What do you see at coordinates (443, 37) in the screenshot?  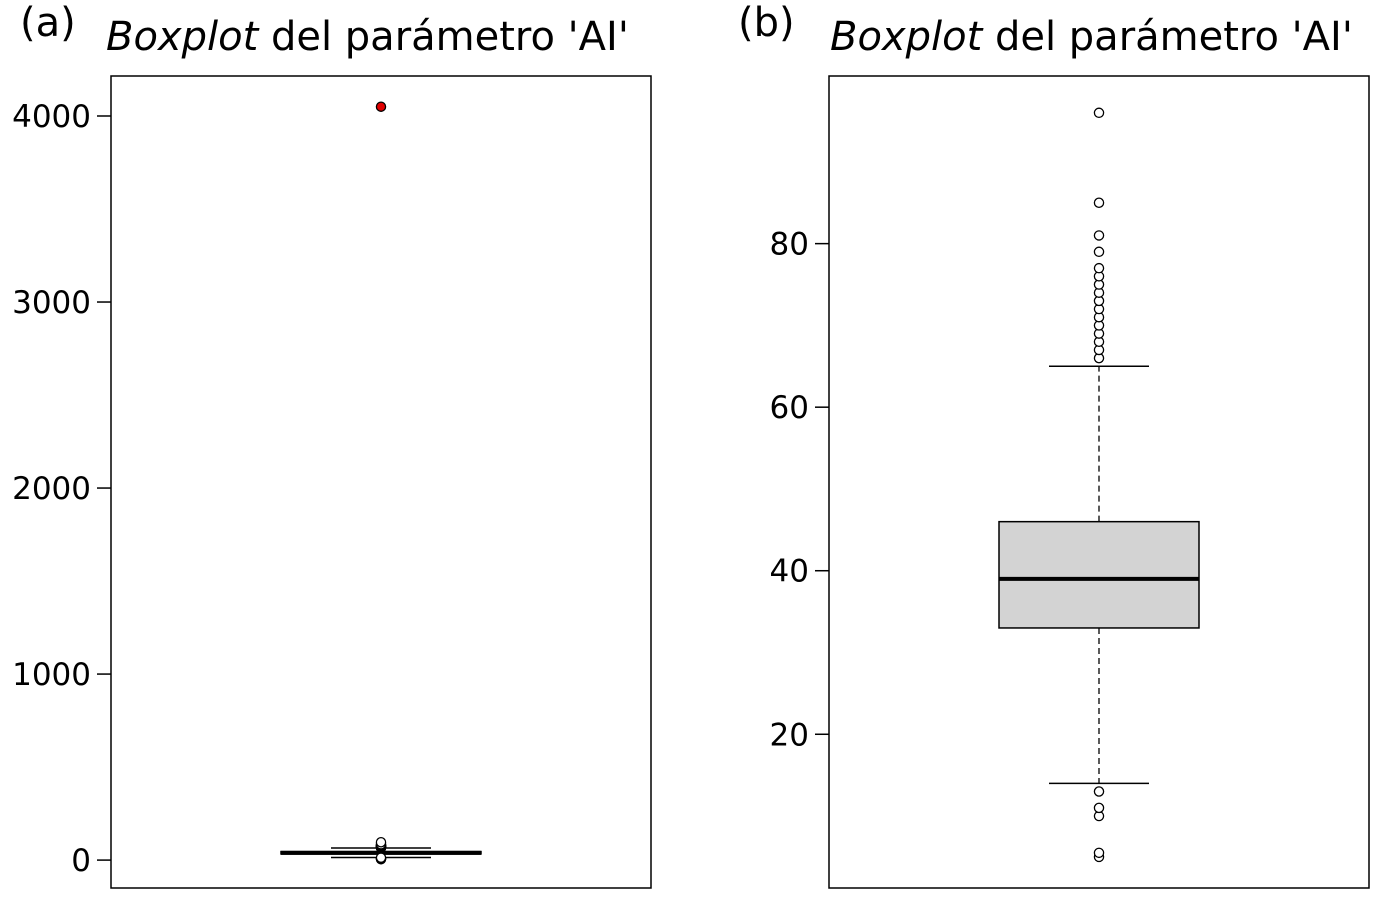 I see `chart-title-a-rest: del parámetro 'AI'` at bounding box center [443, 37].